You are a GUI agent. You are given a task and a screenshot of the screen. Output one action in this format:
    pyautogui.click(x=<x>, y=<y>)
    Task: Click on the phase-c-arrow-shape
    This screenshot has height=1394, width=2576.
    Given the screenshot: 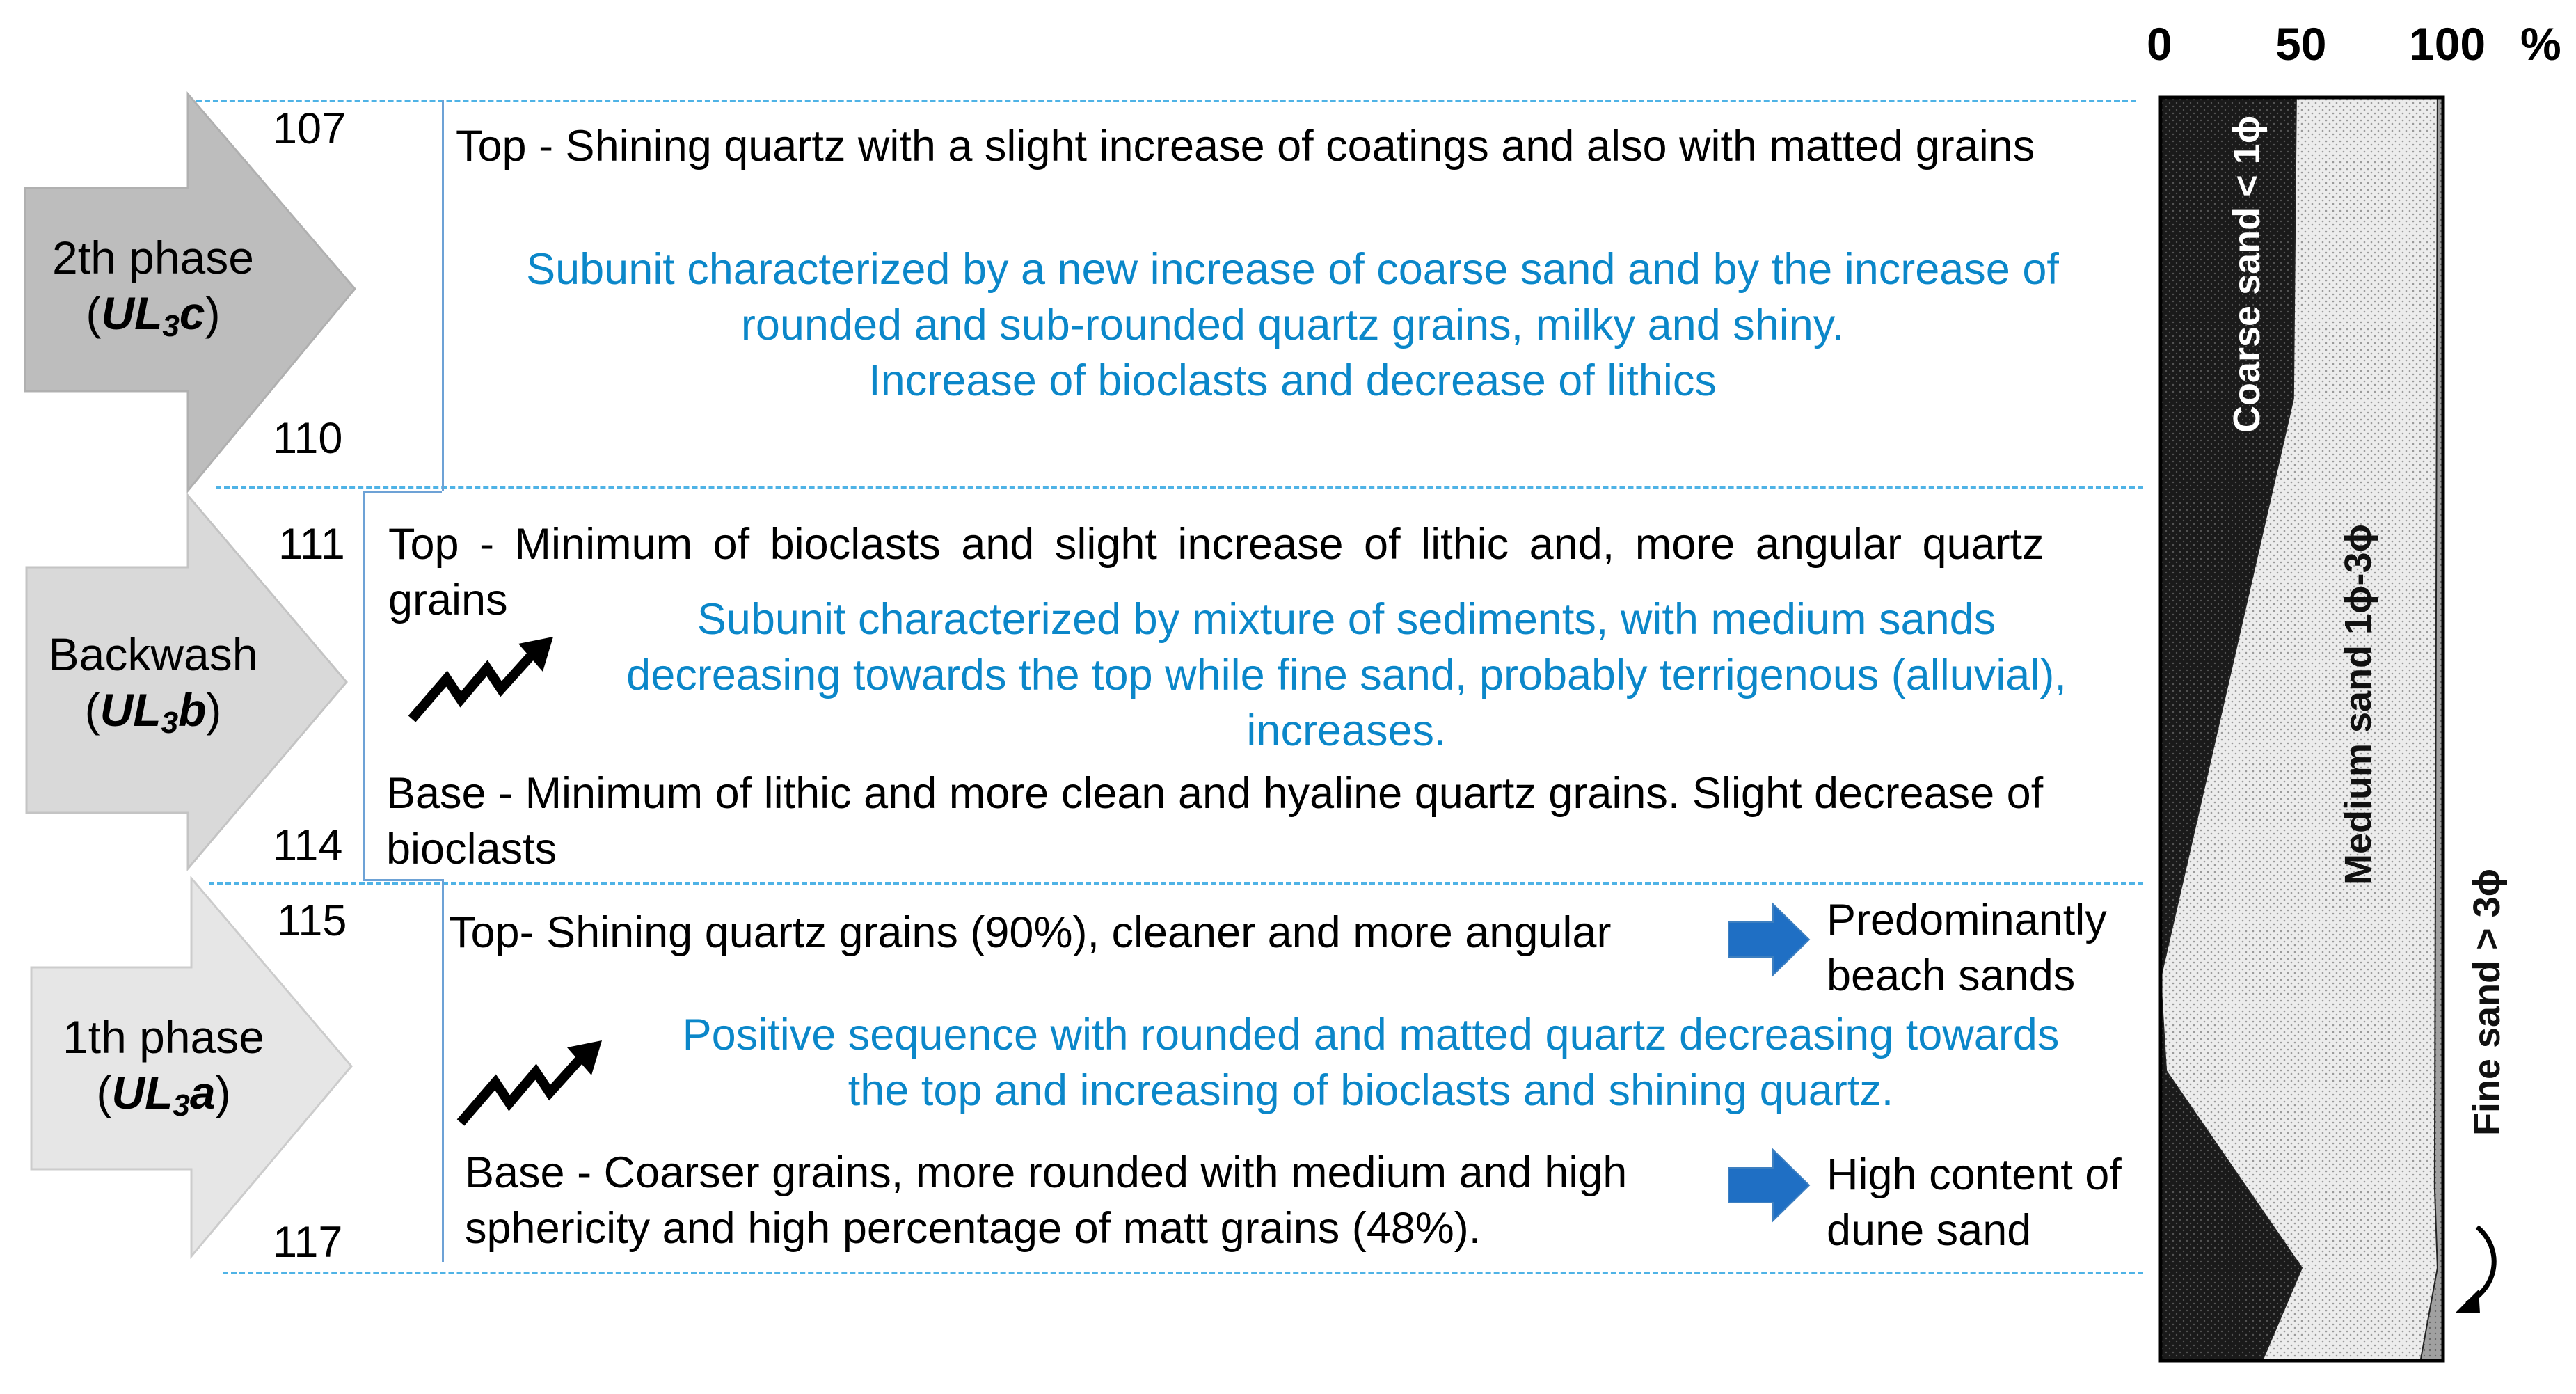 What is the action you would take?
    pyautogui.click(x=190, y=292)
    